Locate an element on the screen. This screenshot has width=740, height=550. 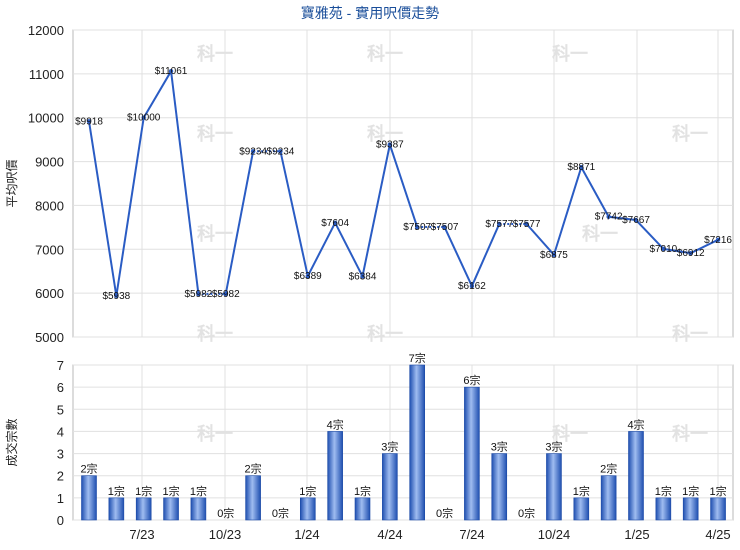
price-point-label: $6384 is located at coordinates (363, 276).